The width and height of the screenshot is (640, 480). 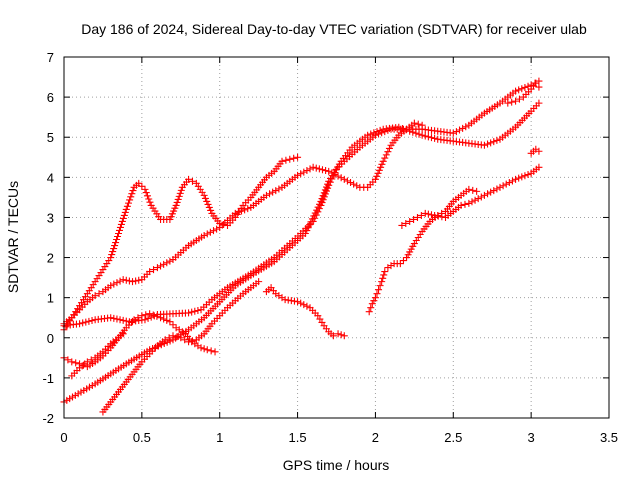 What do you see at coordinates (48, 378) in the screenshot?
I see `y-tick-label: -1` at bounding box center [48, 378].